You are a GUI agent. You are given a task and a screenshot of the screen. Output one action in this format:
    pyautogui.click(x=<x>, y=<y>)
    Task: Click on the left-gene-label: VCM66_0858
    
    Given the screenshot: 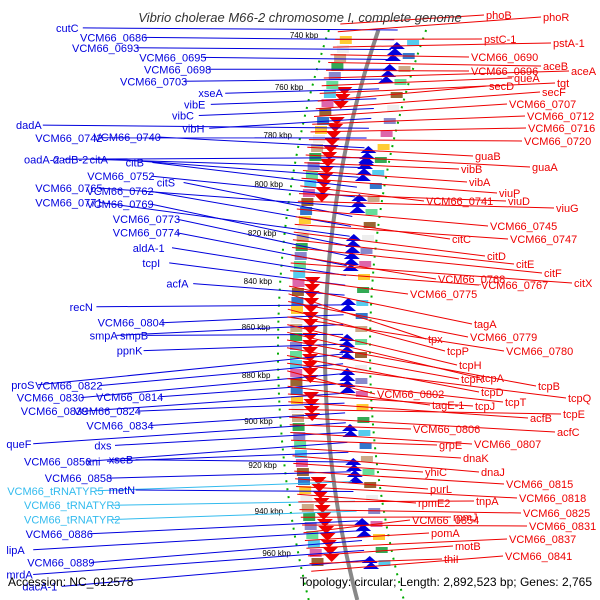 What is the action you would take?
    pyautogui.click(x=78, y=479)
    